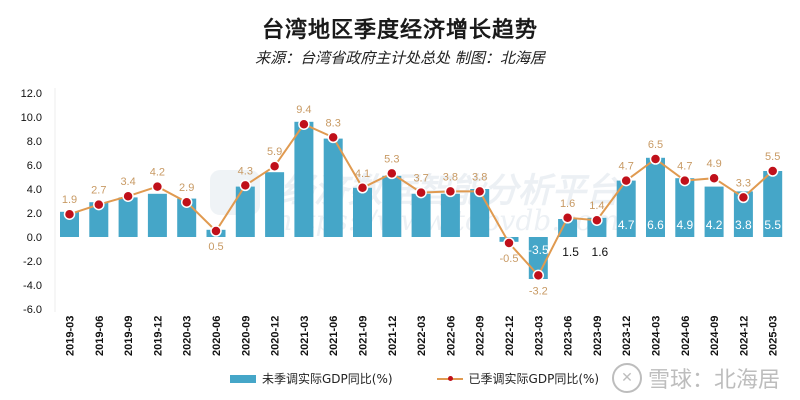 Image resolution: width=800 pixels, height=400 pixels. I want to click on y-tick-label: 8.0, so click(34, 142).